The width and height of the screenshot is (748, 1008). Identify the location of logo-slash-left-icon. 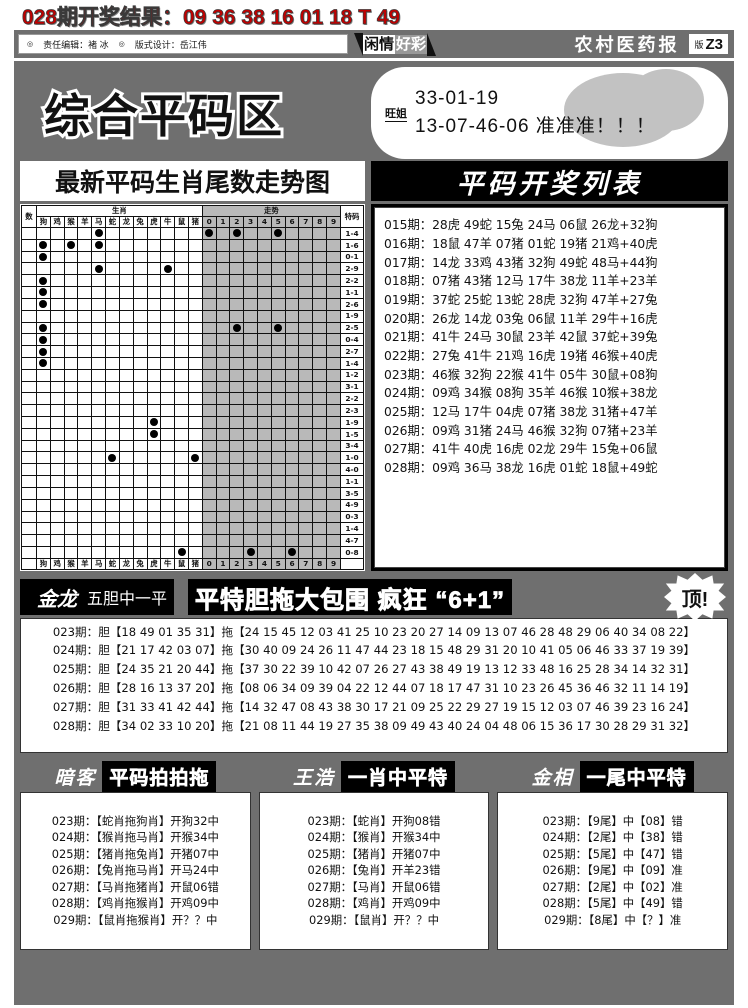
(358, 44).